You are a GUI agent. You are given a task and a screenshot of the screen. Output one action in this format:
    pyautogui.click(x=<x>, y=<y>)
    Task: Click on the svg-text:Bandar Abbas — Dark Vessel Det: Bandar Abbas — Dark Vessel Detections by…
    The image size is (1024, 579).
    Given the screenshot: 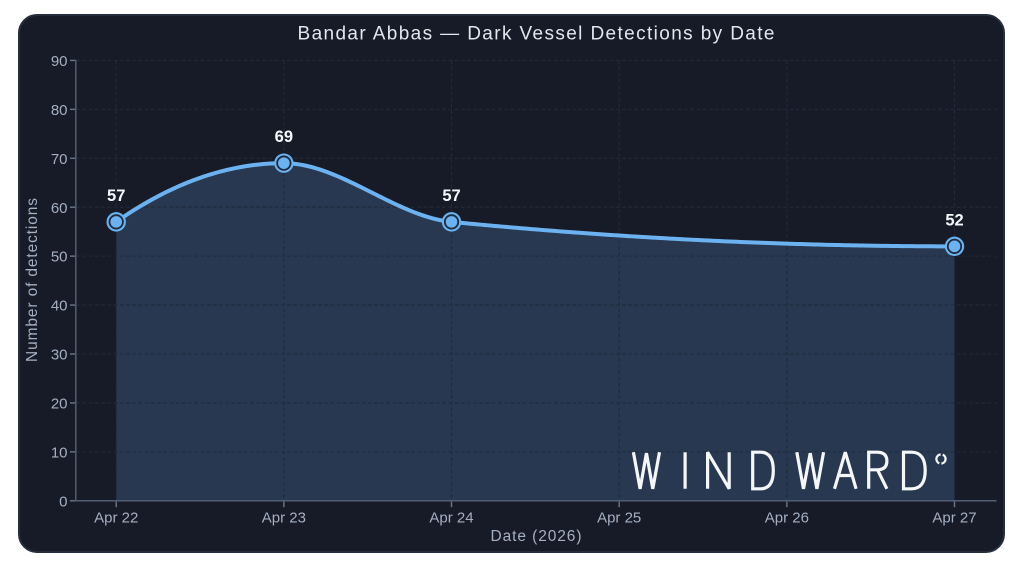 What is the action you would take?
    pyautogui.click(x=536, y=34)
    